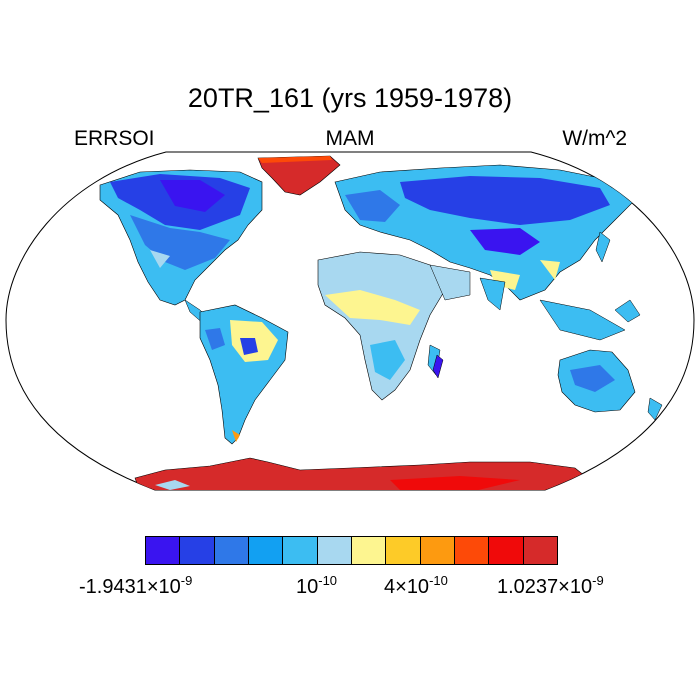  I want to click on colorbar-label-2: 10-10, so click(317, 585).